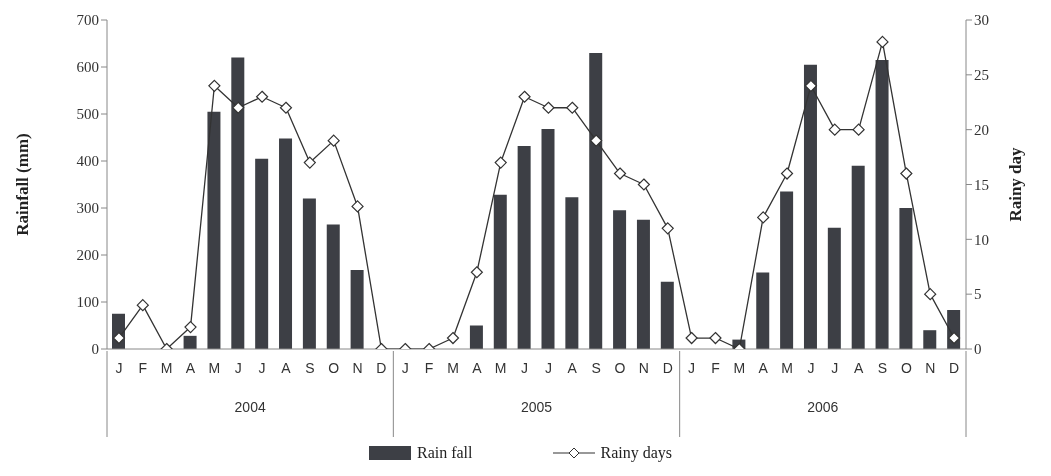  I want to click on y2-tick-label: 10, so click(981, 239).